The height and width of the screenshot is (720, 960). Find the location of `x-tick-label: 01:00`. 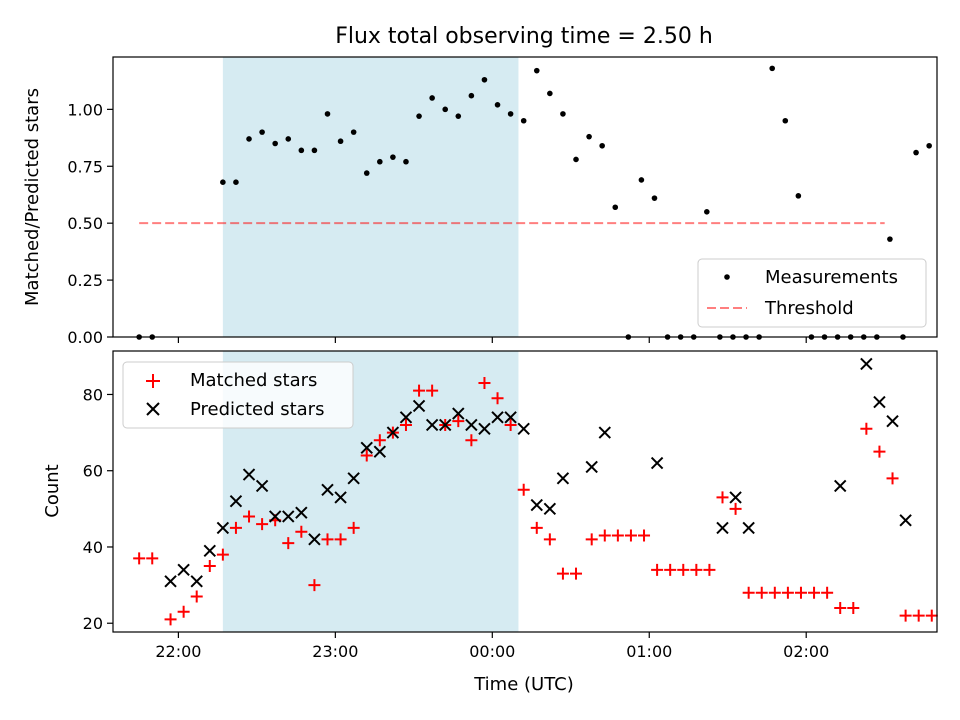

x-tick-label: 01:00 is located at coordinates (649, 651).